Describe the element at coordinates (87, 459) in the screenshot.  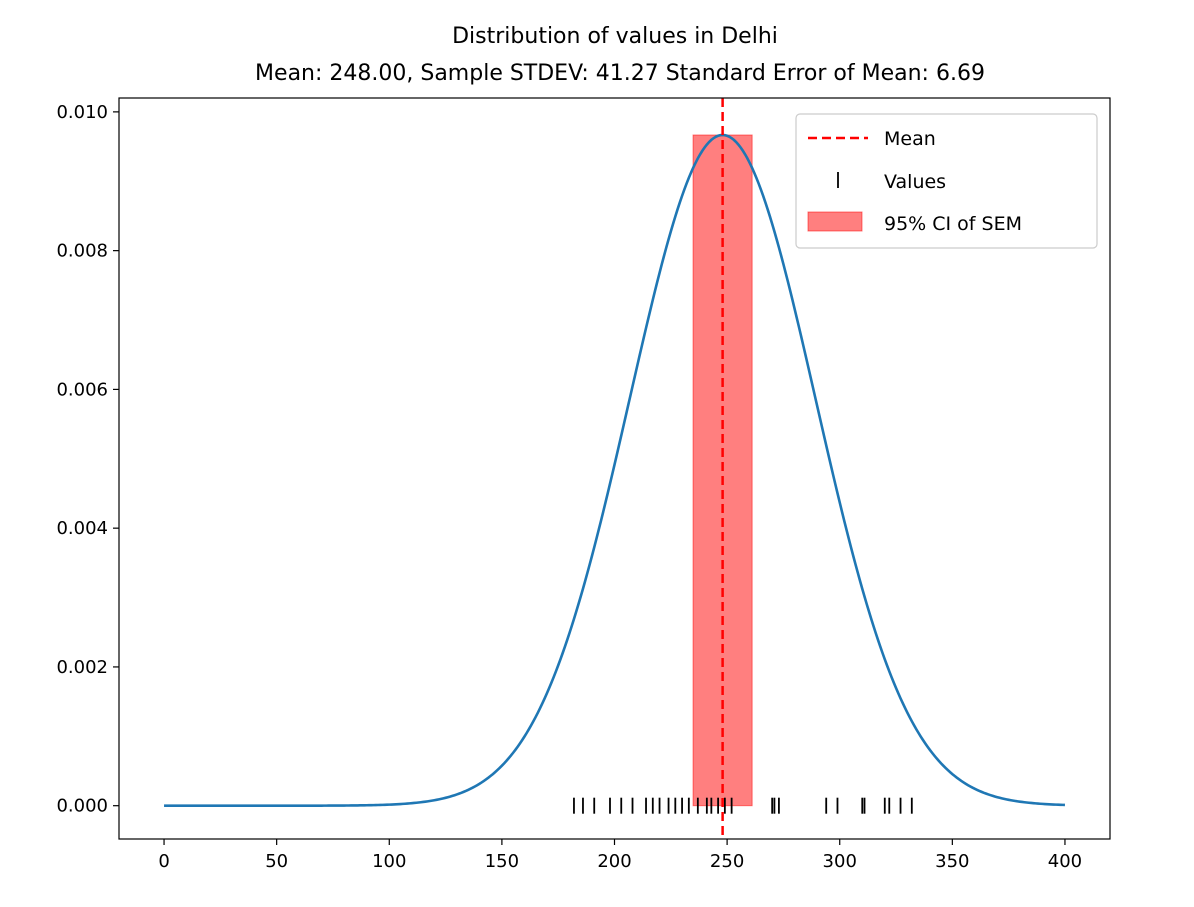
I see `y-axis: 0.000 0.002 0.004 0.006 0.008 0.010` at that location.